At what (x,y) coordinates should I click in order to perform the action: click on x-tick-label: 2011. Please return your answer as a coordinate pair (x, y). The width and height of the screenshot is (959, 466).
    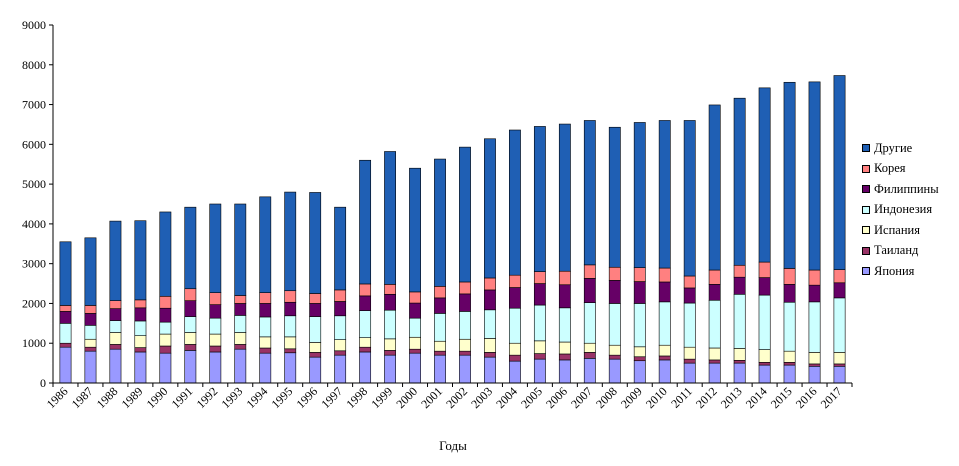
    Looking at the image, I should click on (681, 397).